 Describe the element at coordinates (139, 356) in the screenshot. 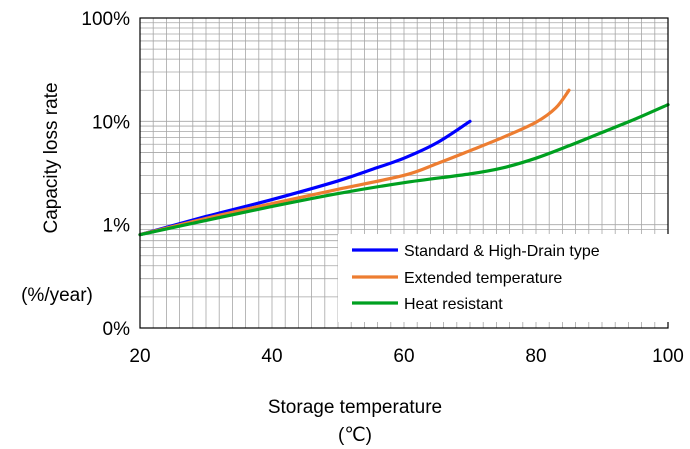

I see `x-tick-label: 20` at that location.